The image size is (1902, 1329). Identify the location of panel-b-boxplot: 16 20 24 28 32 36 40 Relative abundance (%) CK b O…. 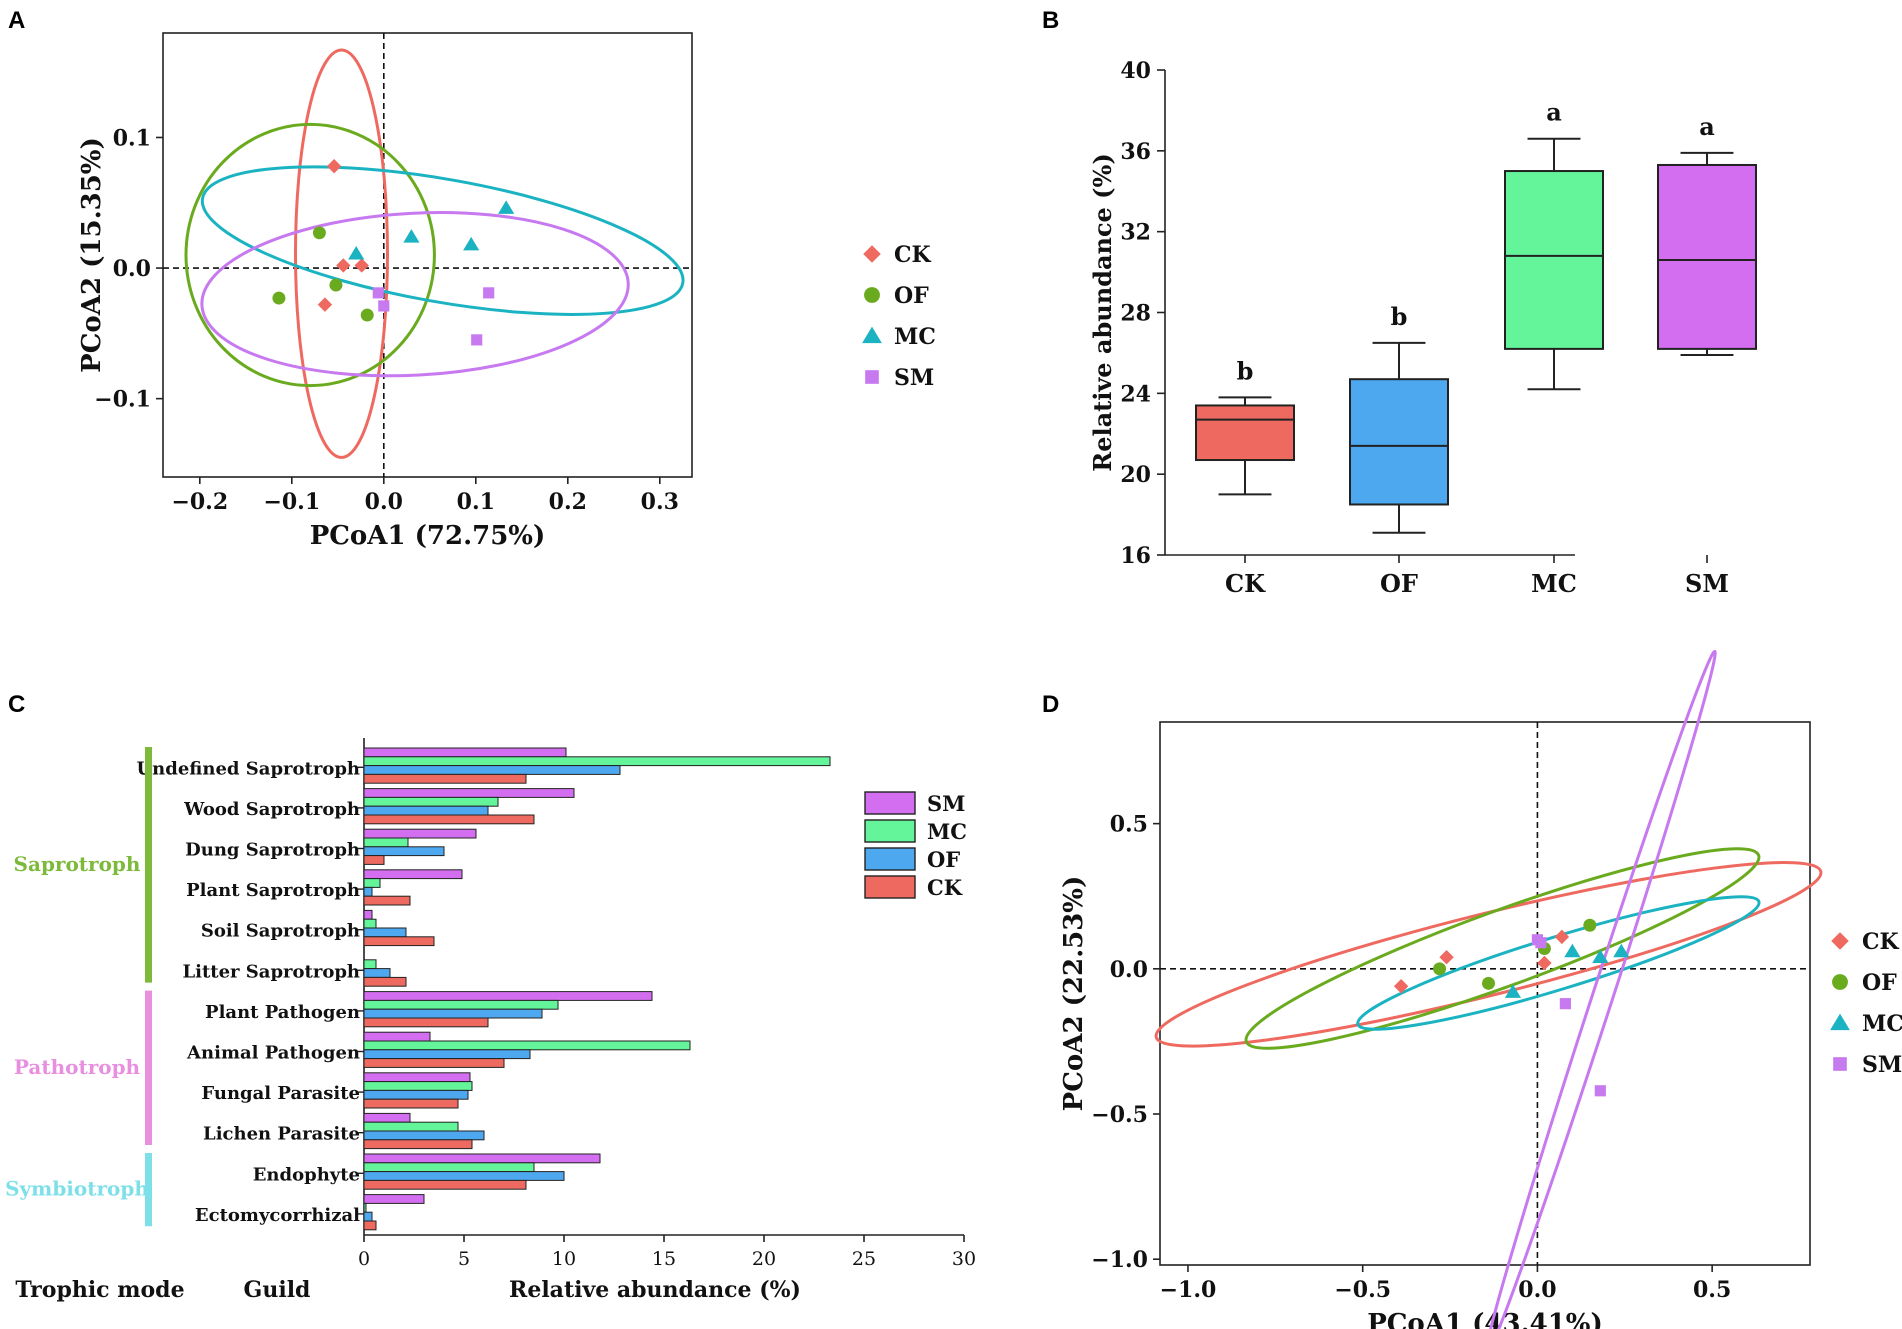
(1422, 328).